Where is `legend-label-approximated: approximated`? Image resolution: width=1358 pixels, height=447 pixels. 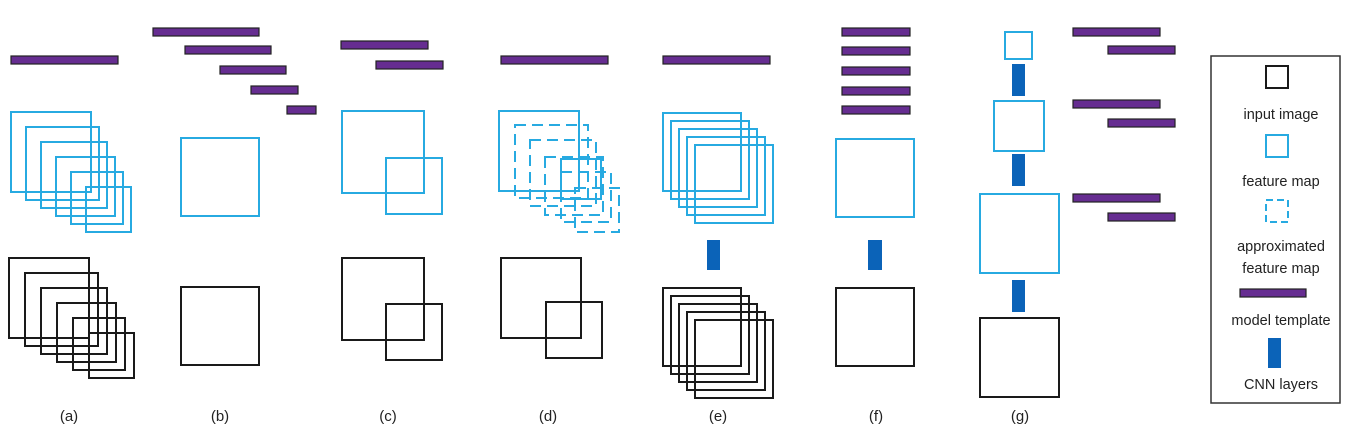 legend-label-approximated: approximated is located at coordinates (1281, 247).